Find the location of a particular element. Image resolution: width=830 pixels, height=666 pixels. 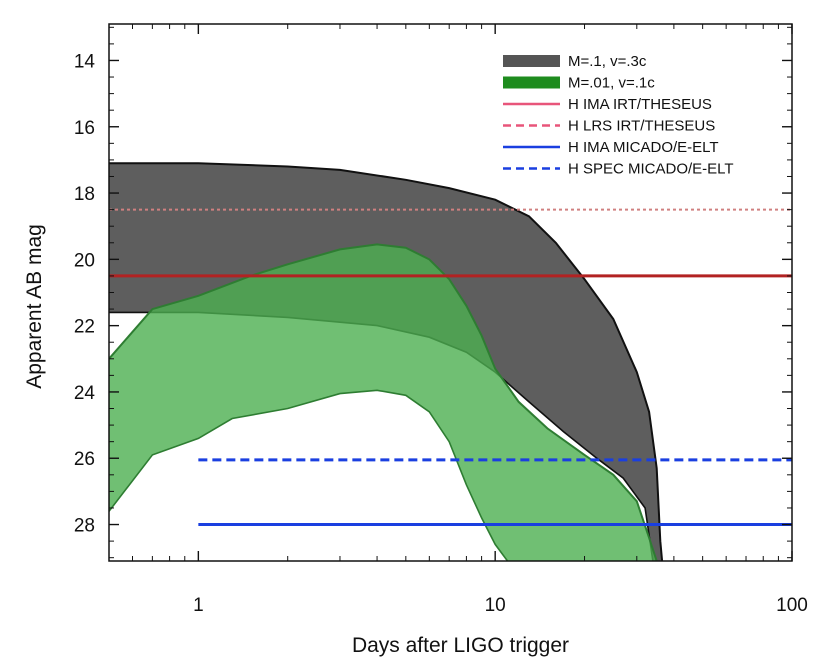

y-tick-label: 22 is located at coordinates (84, 327).